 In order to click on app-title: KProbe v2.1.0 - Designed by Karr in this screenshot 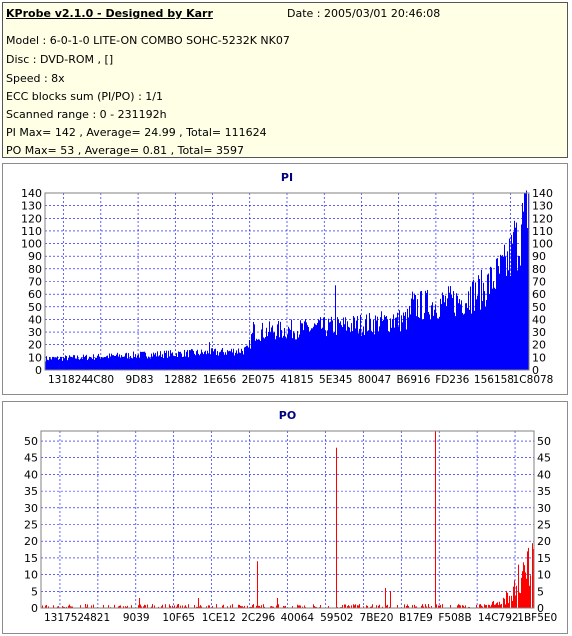, I will do `click(109, 13)`.